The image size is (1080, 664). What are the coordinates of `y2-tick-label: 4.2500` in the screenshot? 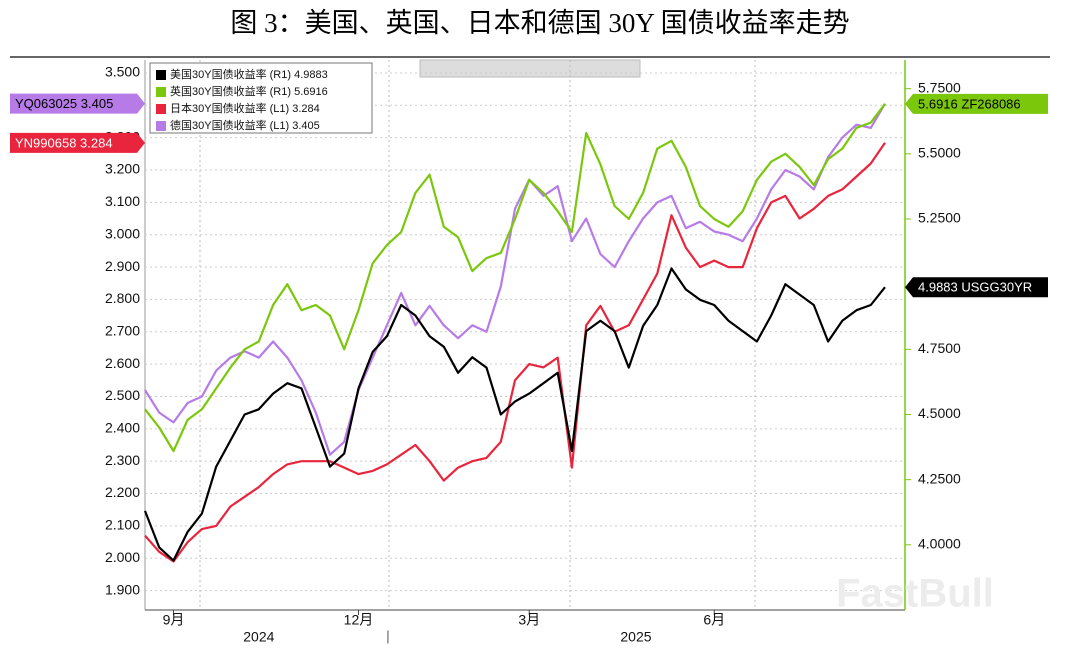 It's located at (939, 478).